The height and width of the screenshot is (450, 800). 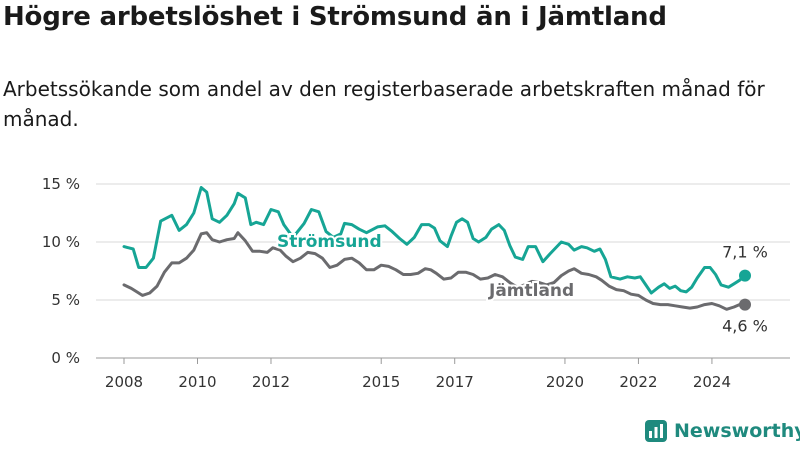 What do you see at coordinates (531, 291) in the screenshot?
I see `series-name-label: Jämtland` at bounding box center [531, 291].